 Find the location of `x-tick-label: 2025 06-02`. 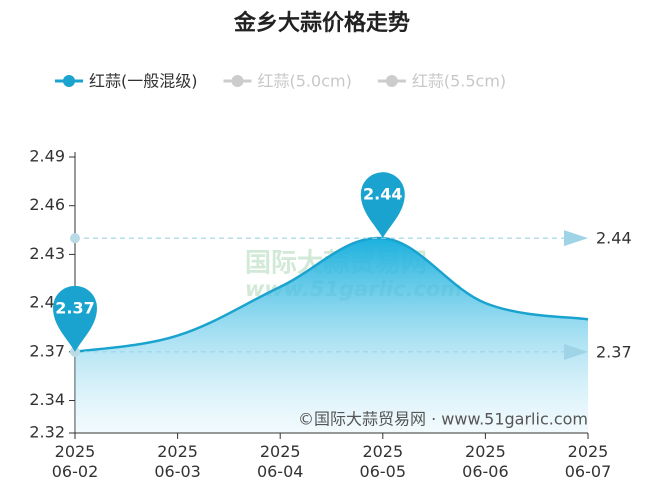

x-tick-label: 2025 06-02 is located at coordinates (75, 461).